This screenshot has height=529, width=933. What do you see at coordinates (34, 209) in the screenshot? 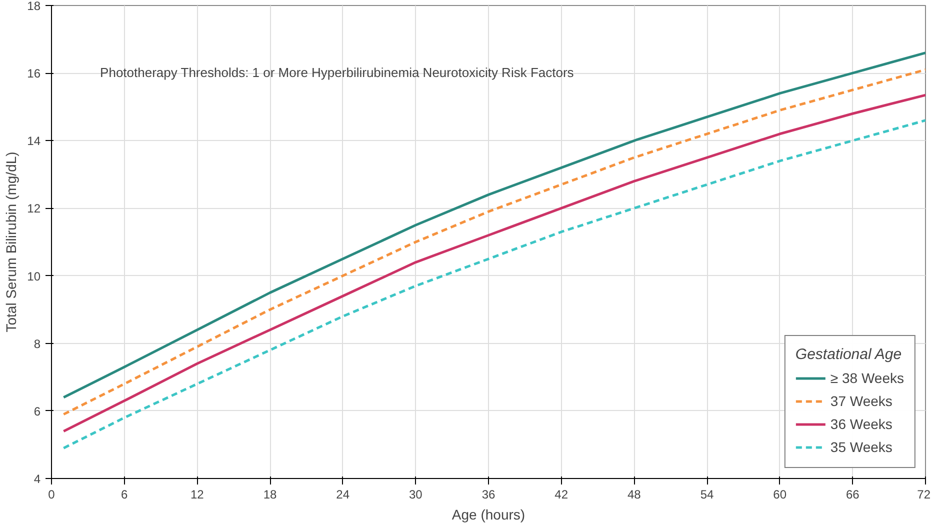
I see `y-tick-label: 12` at bounding box center [34, 209].